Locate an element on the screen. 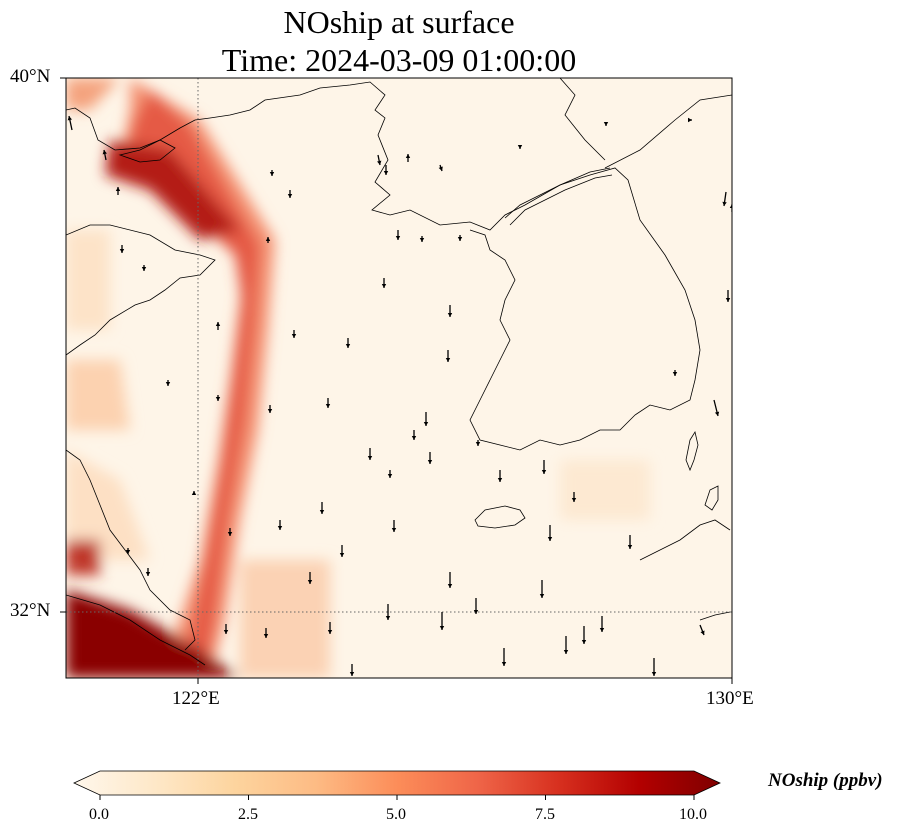 Image resolution: width=904 pixels, height=836 pixels. lat-tick-40n: 40°N is located at coordinates (30, 76).